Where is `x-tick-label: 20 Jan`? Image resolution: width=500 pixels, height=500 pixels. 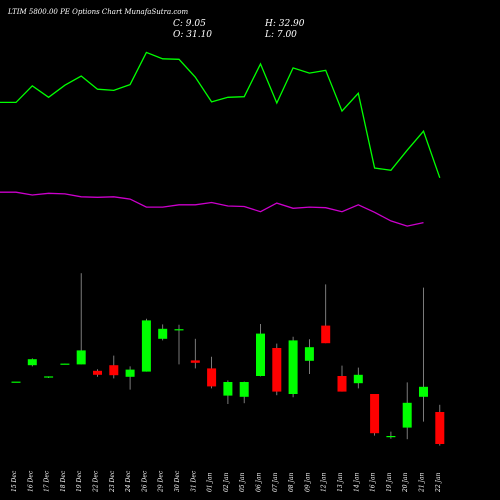 x-tick-label: 20 Jan is located at coordinates (405, 482).